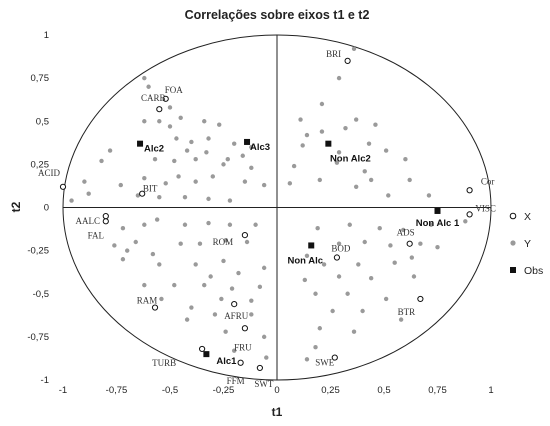 This screenshot has height=426, width=550. I want to click on x-point-label: ADS, so click(406, 233).